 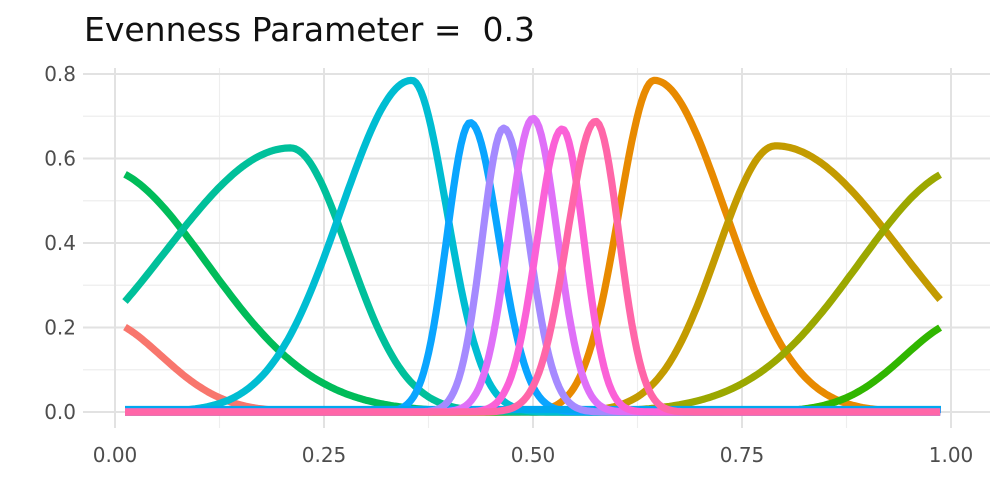 I want to click on y-tick-label: 0.4, so click(x=60, y=243).